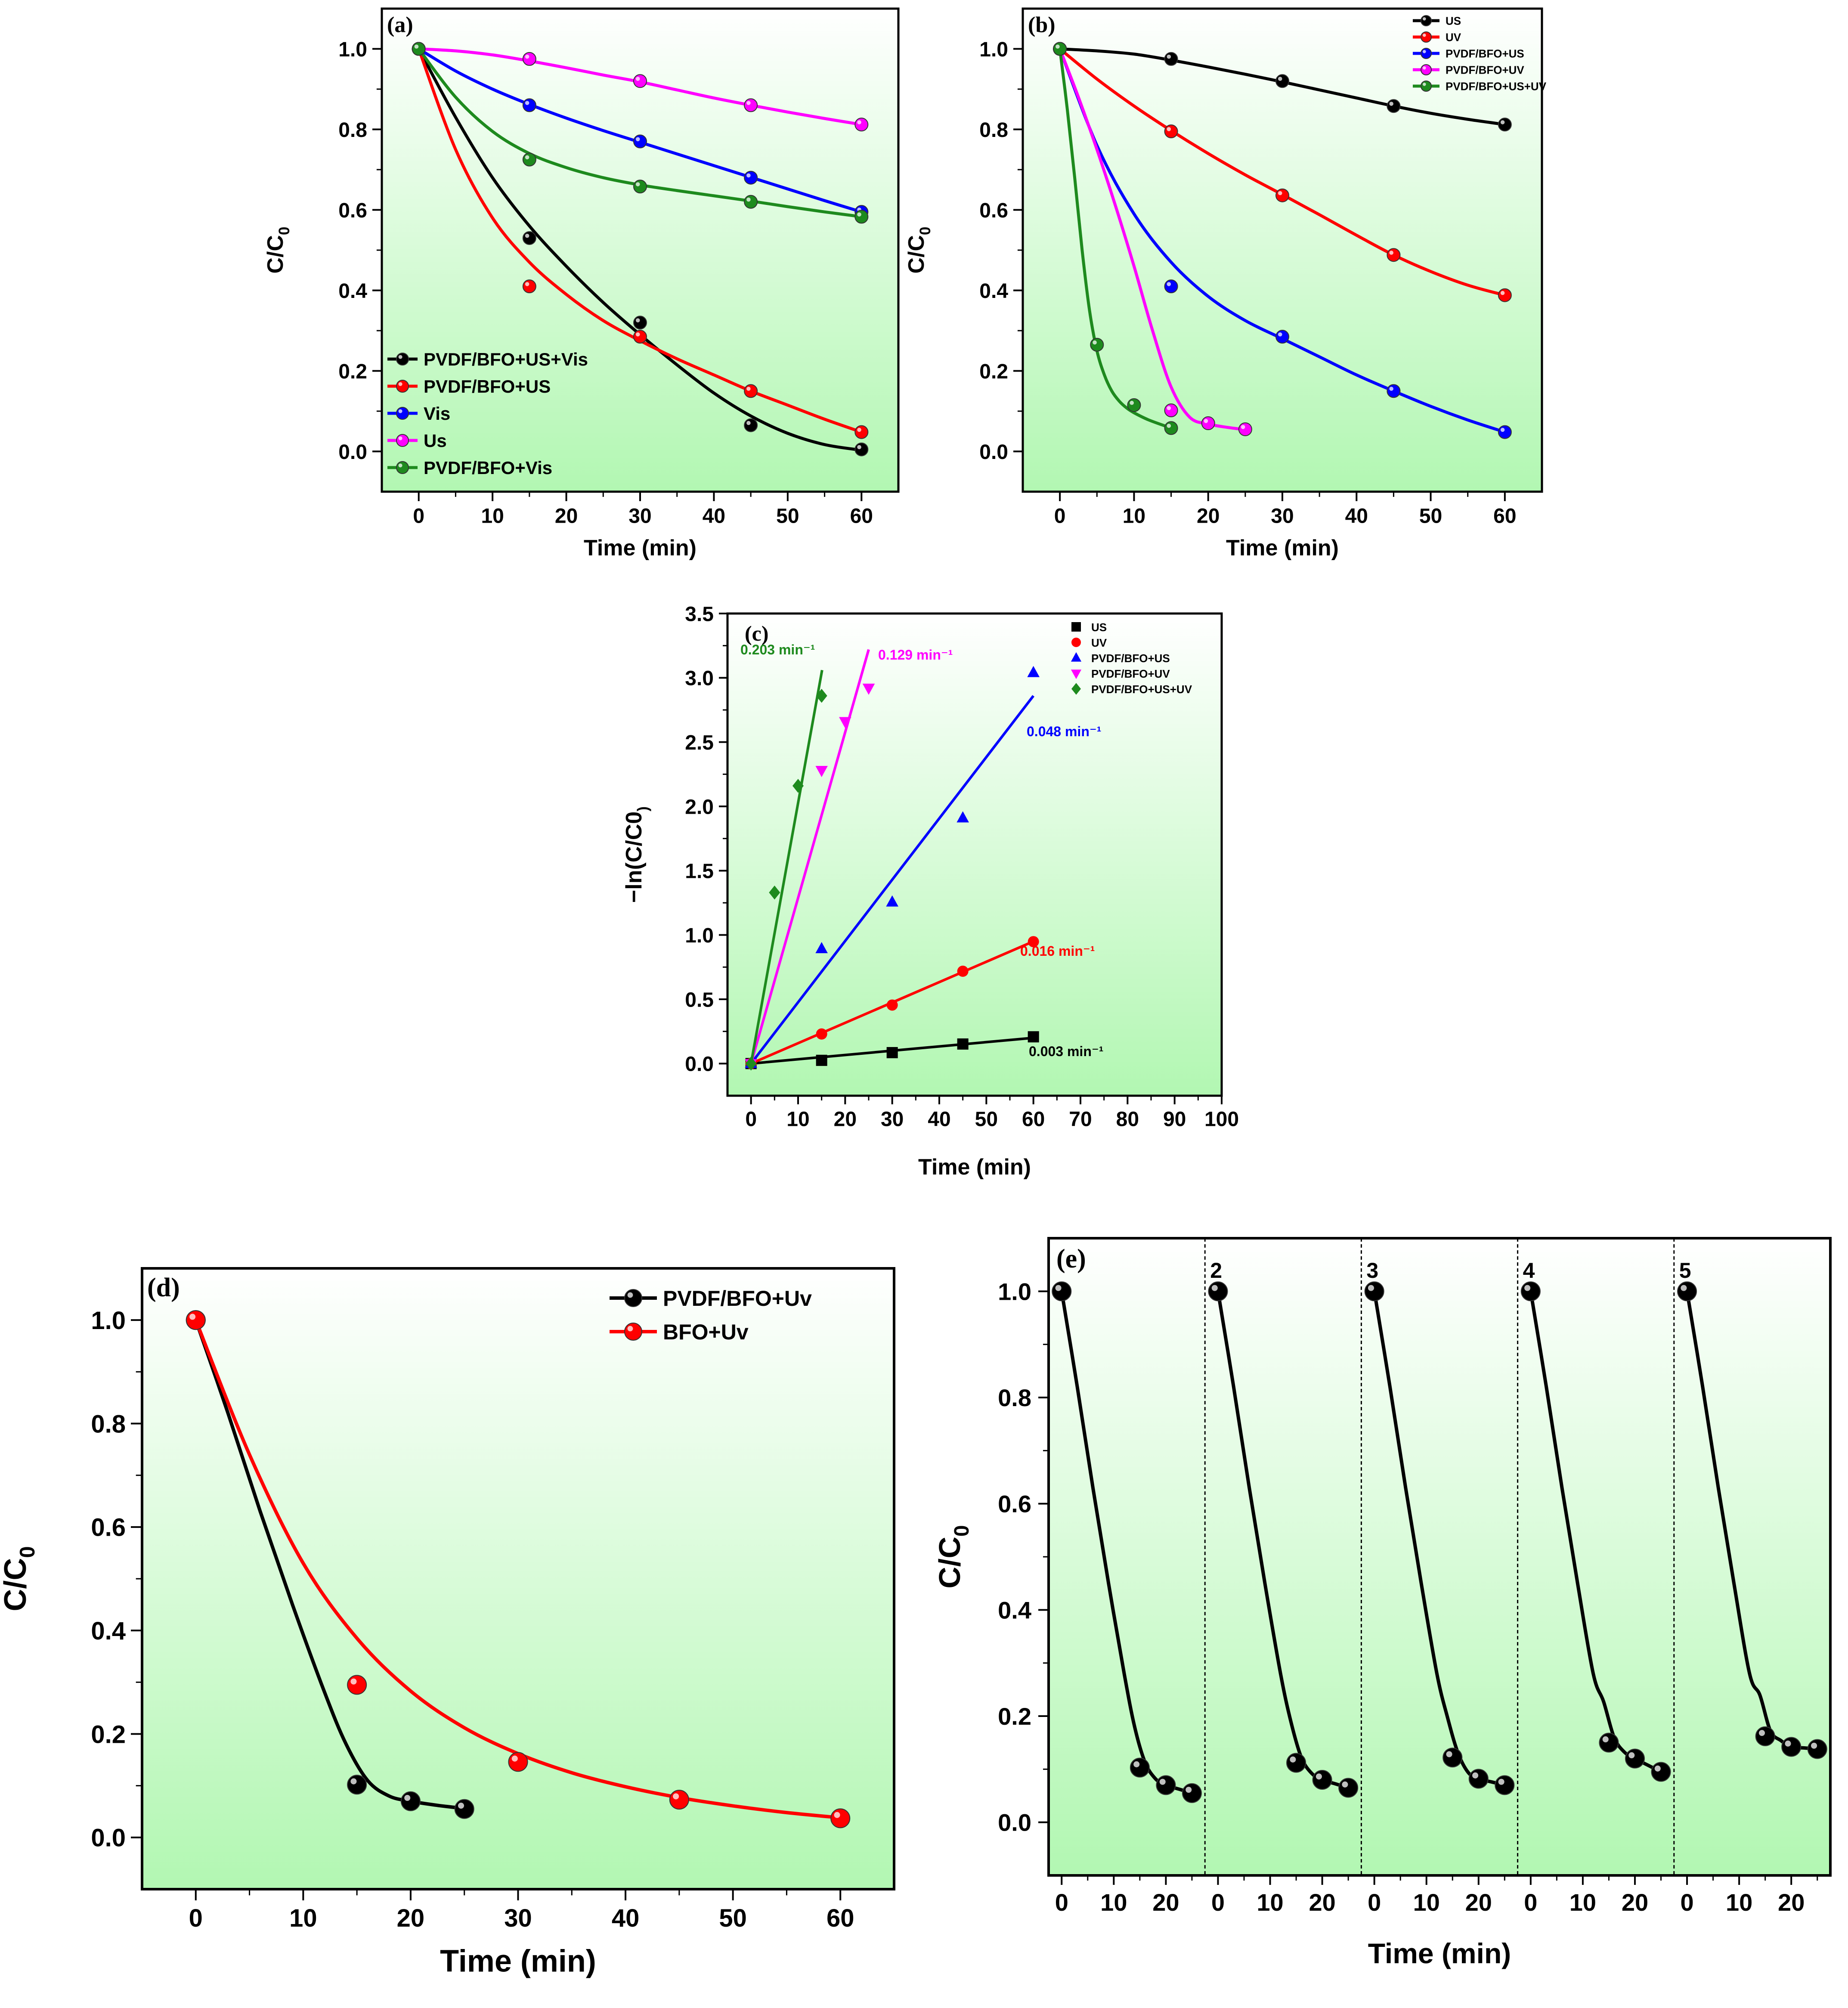  Describe the element at coordinates (1281, 1577) in the screenshot. I see `cycle-2: 0 10 20 2` at that location.